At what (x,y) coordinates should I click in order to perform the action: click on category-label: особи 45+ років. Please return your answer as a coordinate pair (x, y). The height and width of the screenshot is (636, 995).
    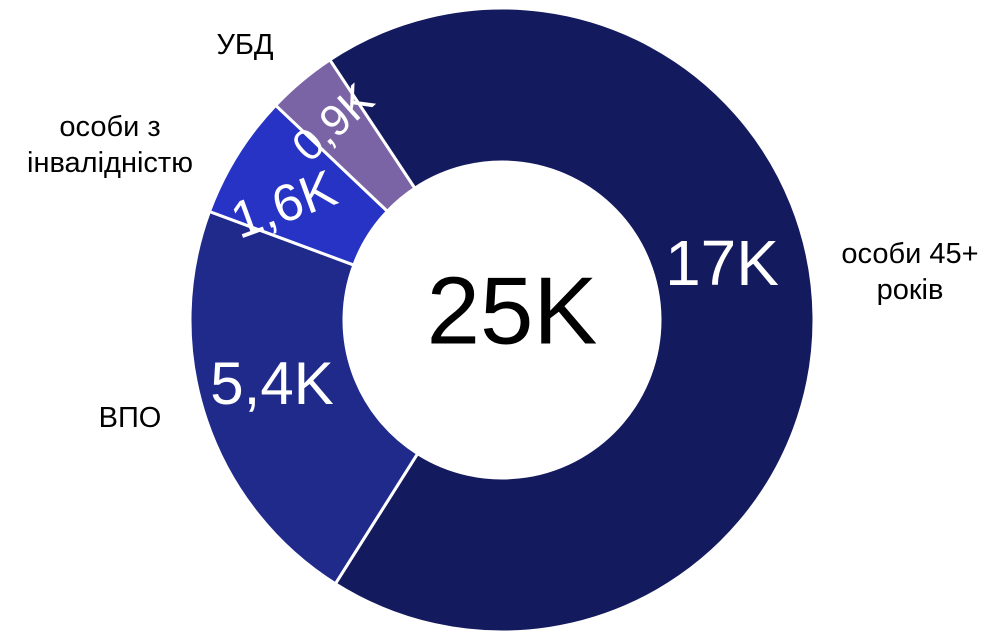
    Looking at the image, I should click on (910, 272).